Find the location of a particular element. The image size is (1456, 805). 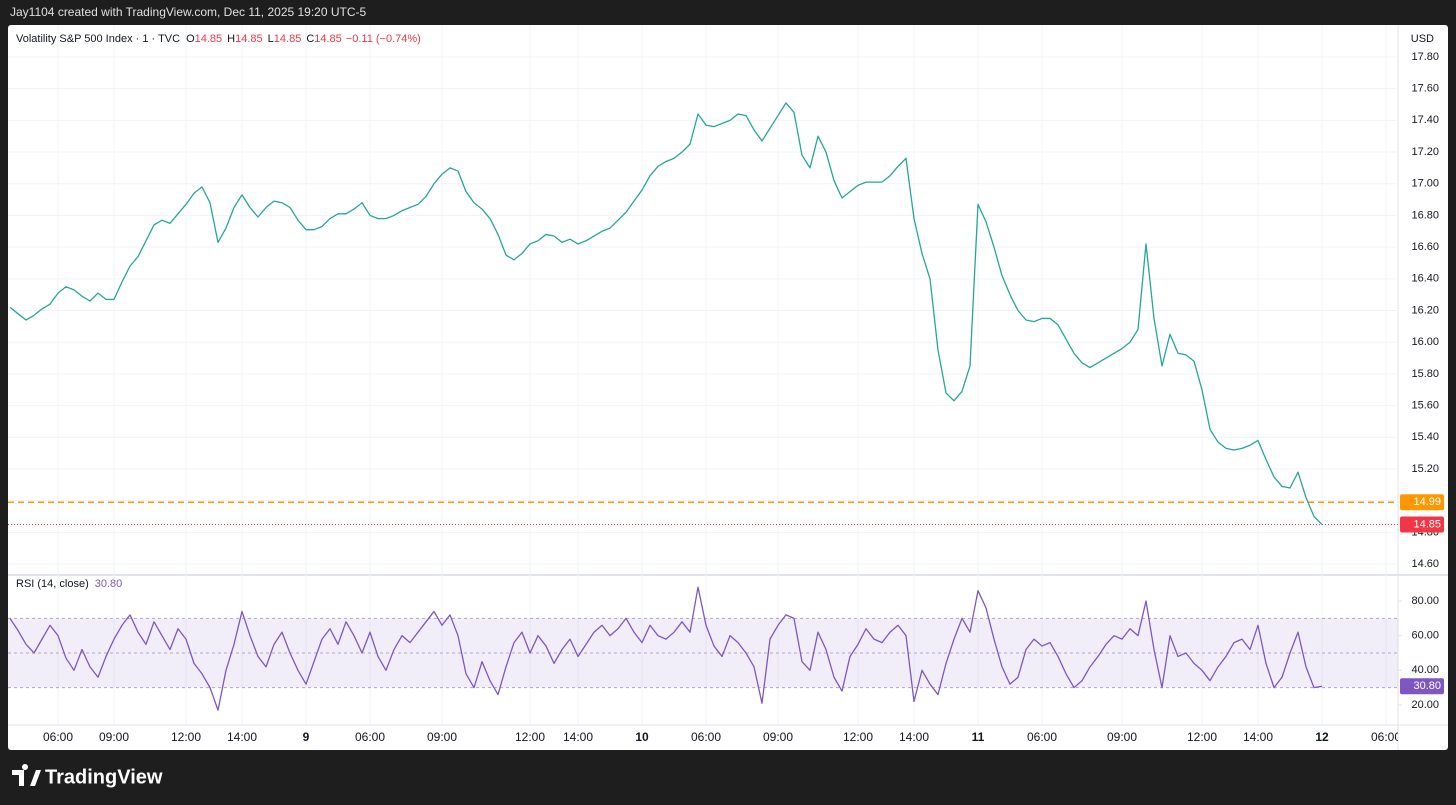

x-tick-label: 10 is located at coordinates (642, 737).